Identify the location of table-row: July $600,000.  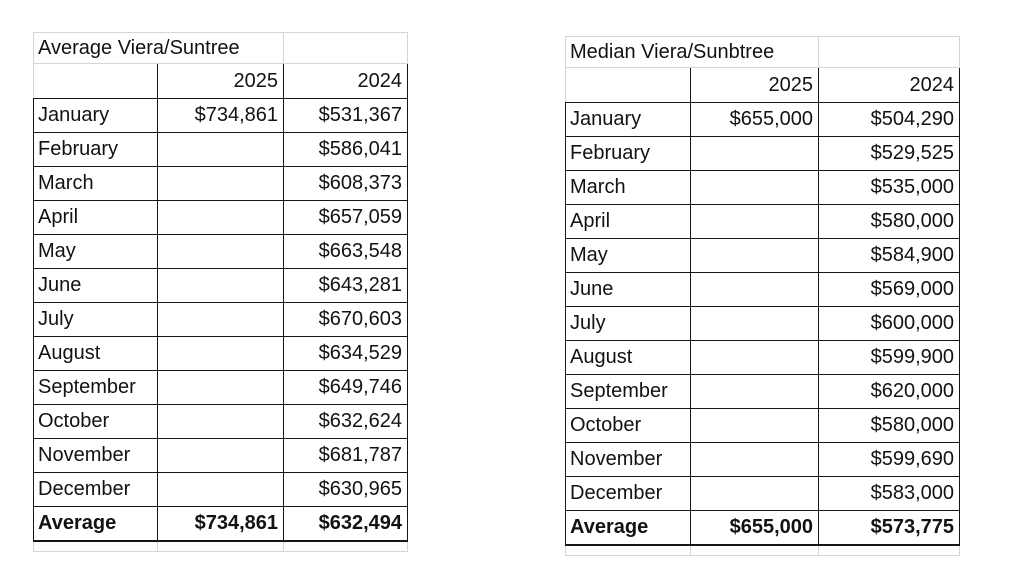
(762, 323).